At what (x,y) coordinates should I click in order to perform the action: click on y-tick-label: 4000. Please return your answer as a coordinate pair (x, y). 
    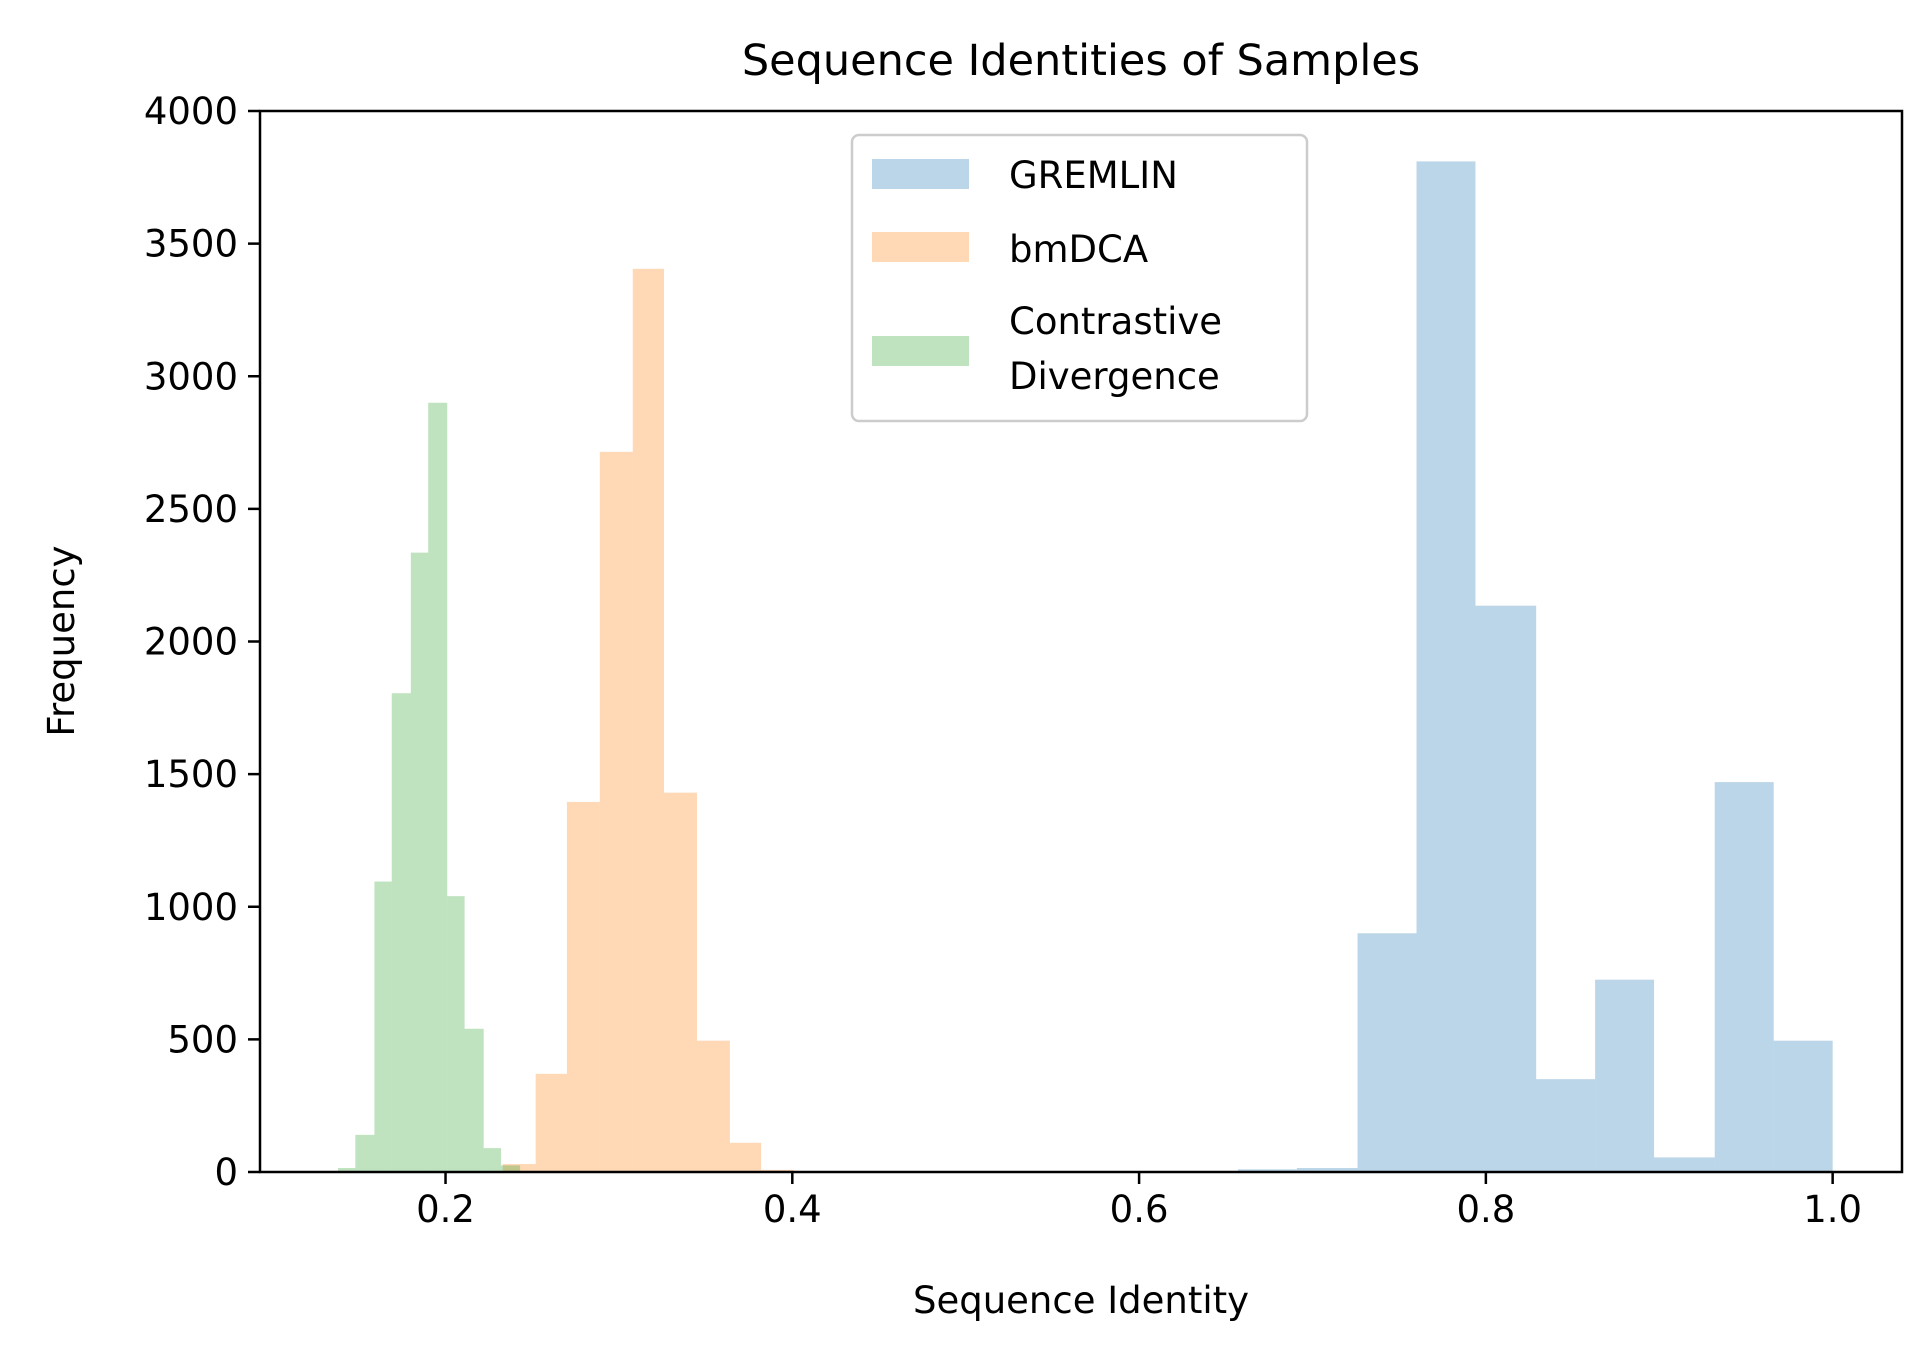
    Looking at the image, I should click on (191, 111).